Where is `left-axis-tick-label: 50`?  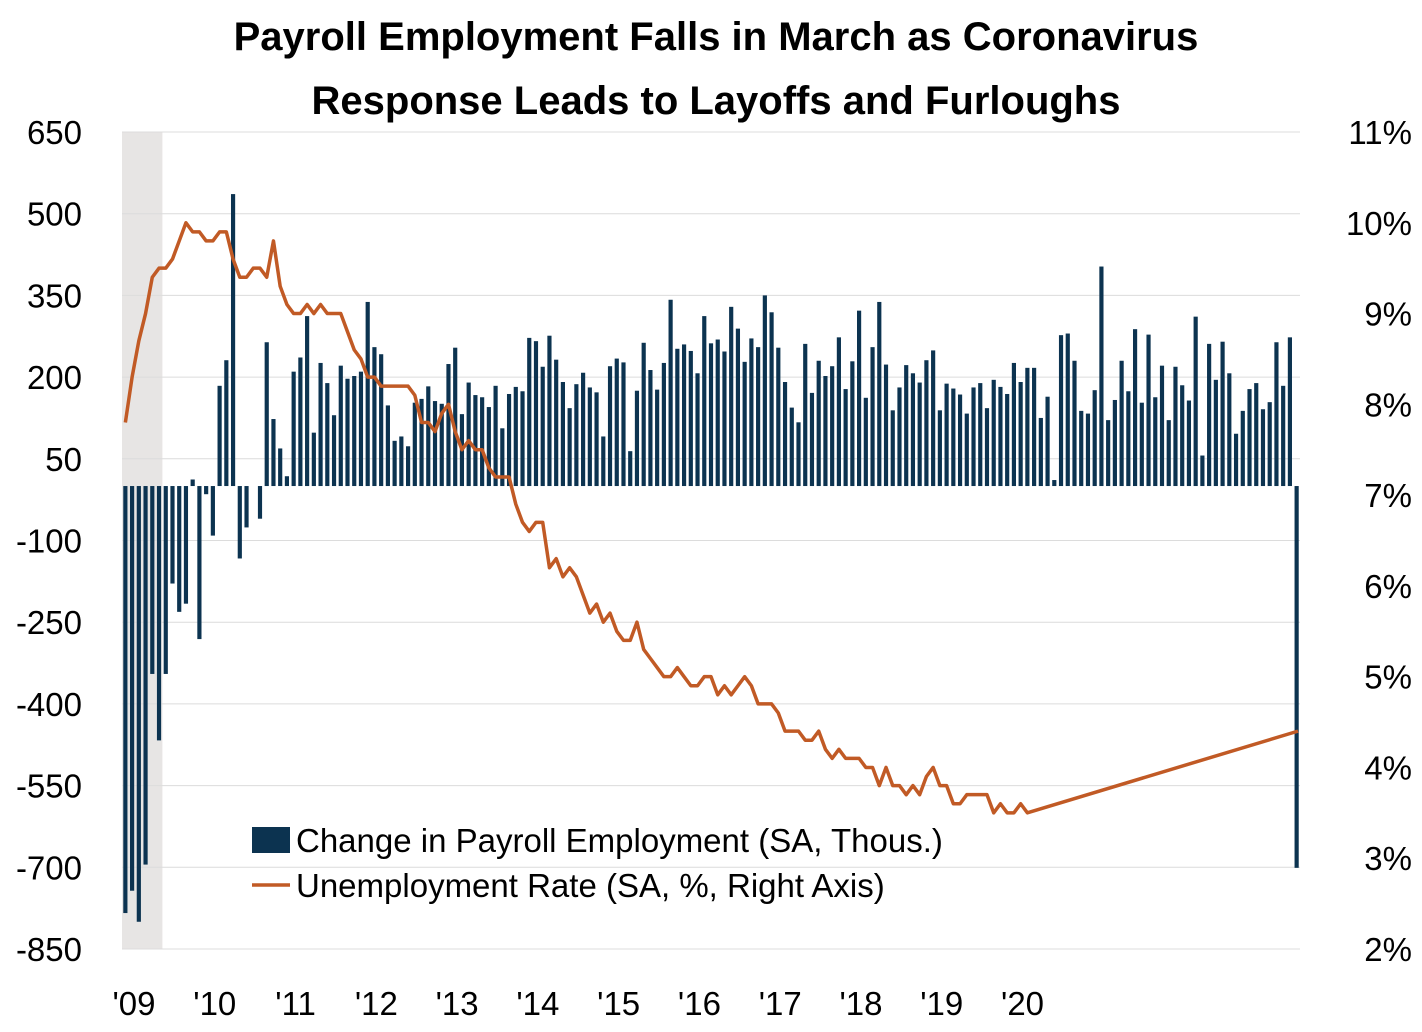 left-axis-tick-label: 50 is located at coordinates (63, 459).